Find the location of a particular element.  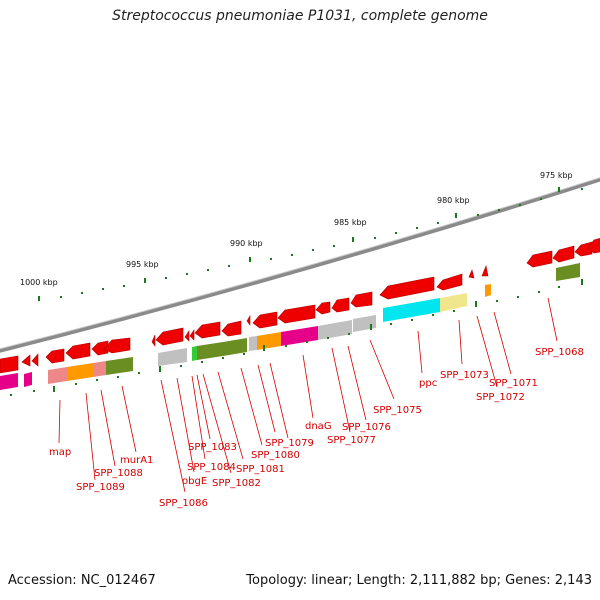

scale-label-1000: 1000 kbp is located at coordinates (39, 282).